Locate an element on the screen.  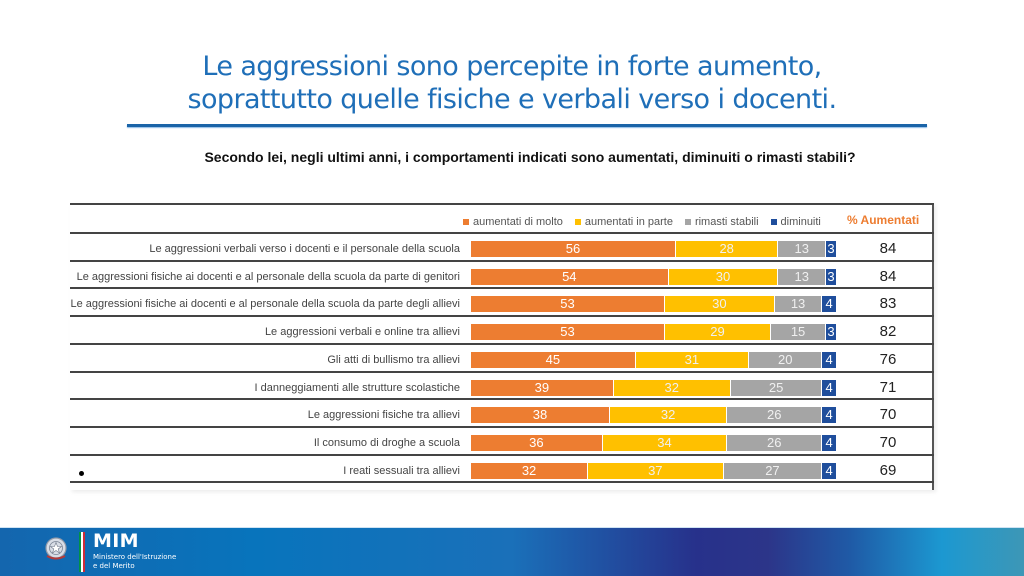
legend-label: aumentati in parte is located at coordinates (628, 222).